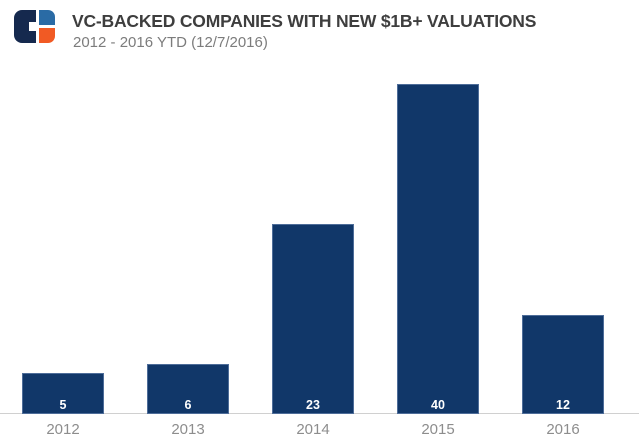 The width and height of the screenshot is (639, 447). Describe the element at coordinates (63, 393) in the screenshot. I see `bar-2012: 5` at that location.